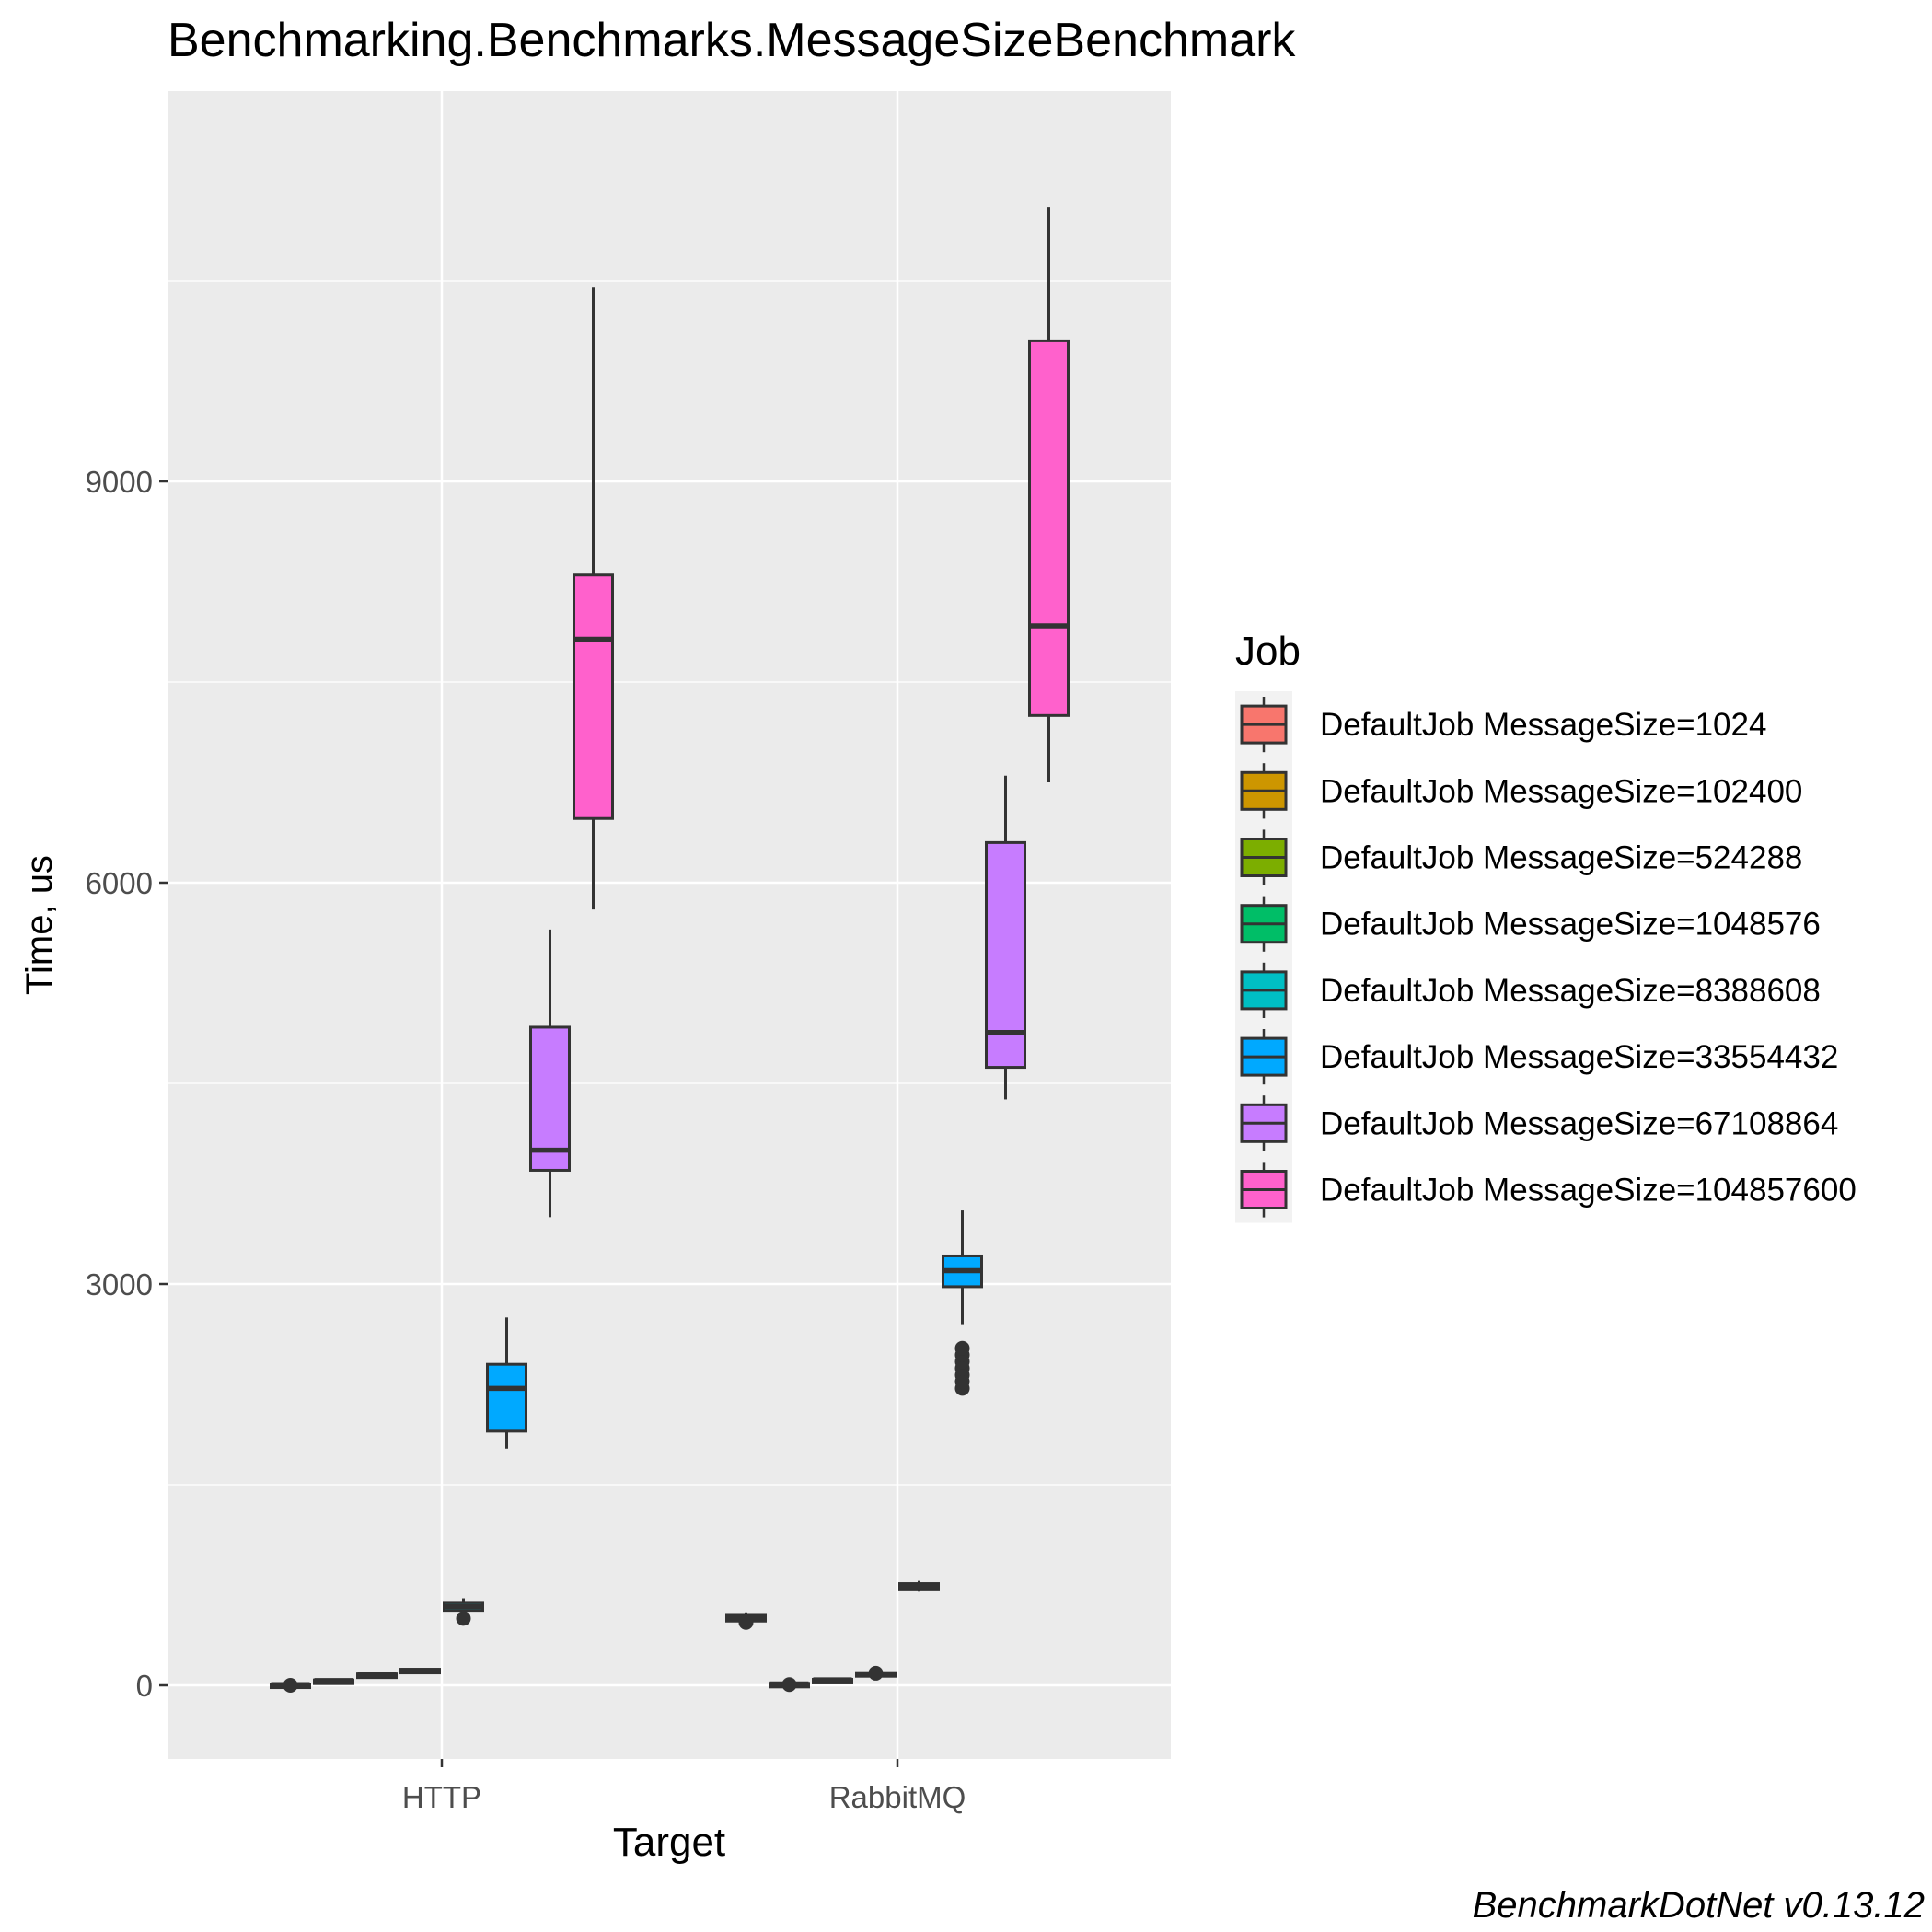  Describe the element at coordinates (669, 1843) in the screenshot. I see `x-axis-label: Target` at that location.